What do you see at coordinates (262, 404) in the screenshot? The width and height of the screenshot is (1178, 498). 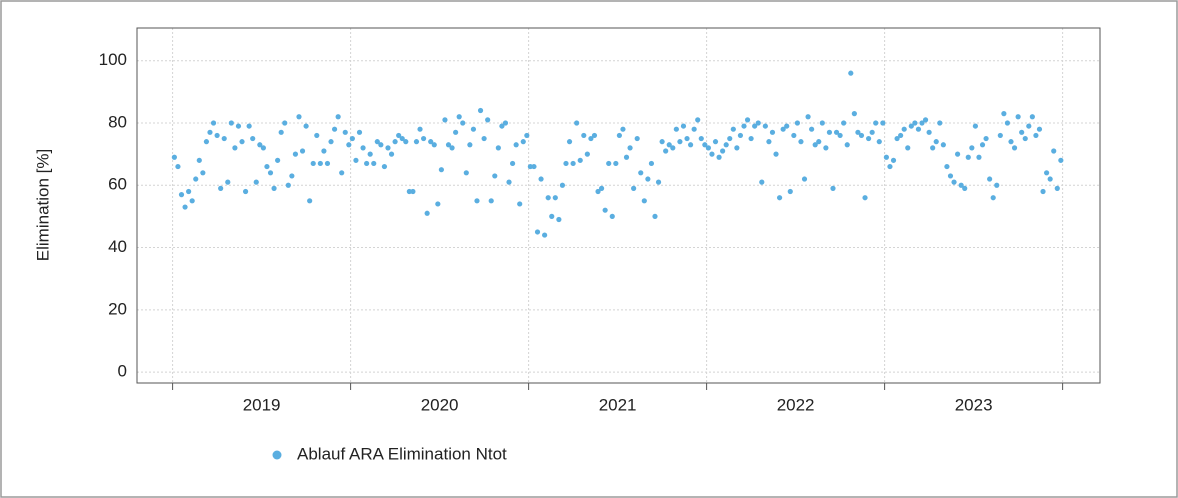 I see `x-tick-label: 2019` at bounding box center [262, 404].